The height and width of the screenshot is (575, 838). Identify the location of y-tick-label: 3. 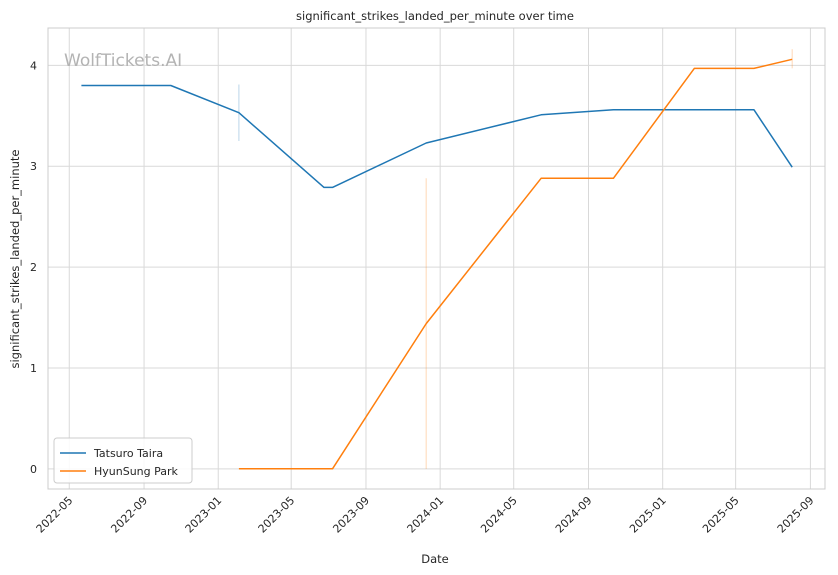
(33, 166).